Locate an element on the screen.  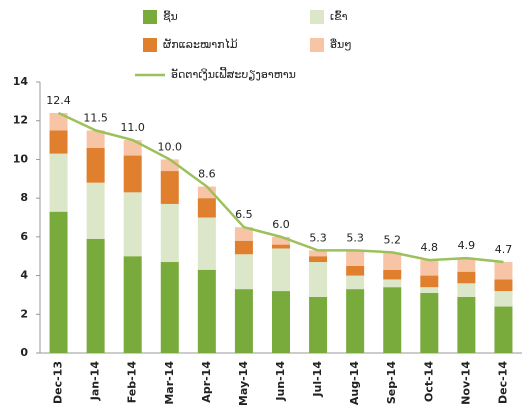
data-label: 4.7 is located at coordinates (504, 249).